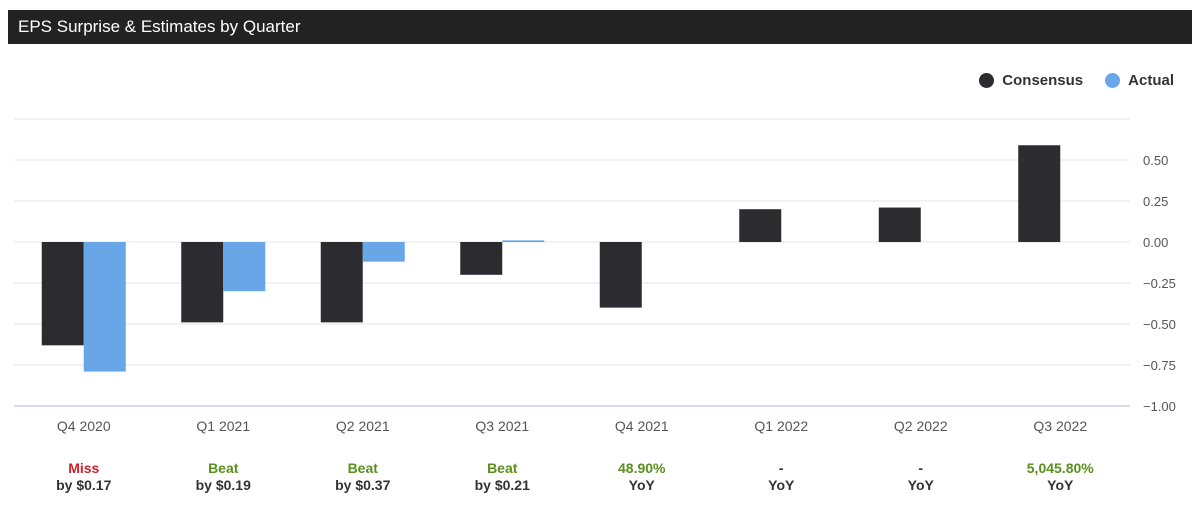 This screenshot has width=1200, height=513. What do you see at coordinates (1159, 283) in the screenshot?
I see `y-tick-label: −0.25` at bounding box center [1159, 283].